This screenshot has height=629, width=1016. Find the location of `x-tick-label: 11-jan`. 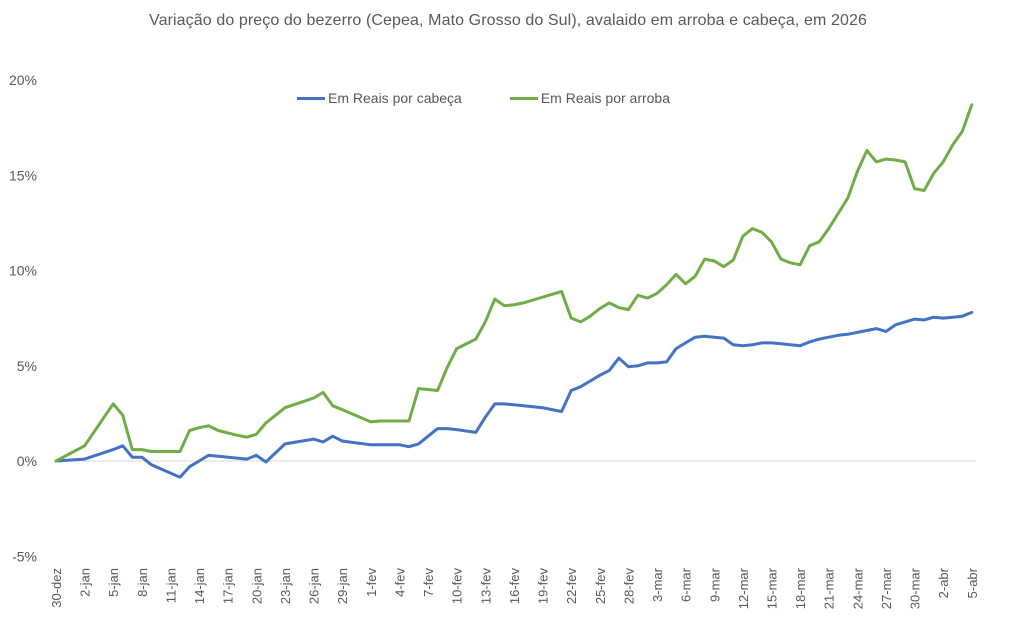

x-tick-label: 11-jan is located at coordinates (170, 585).